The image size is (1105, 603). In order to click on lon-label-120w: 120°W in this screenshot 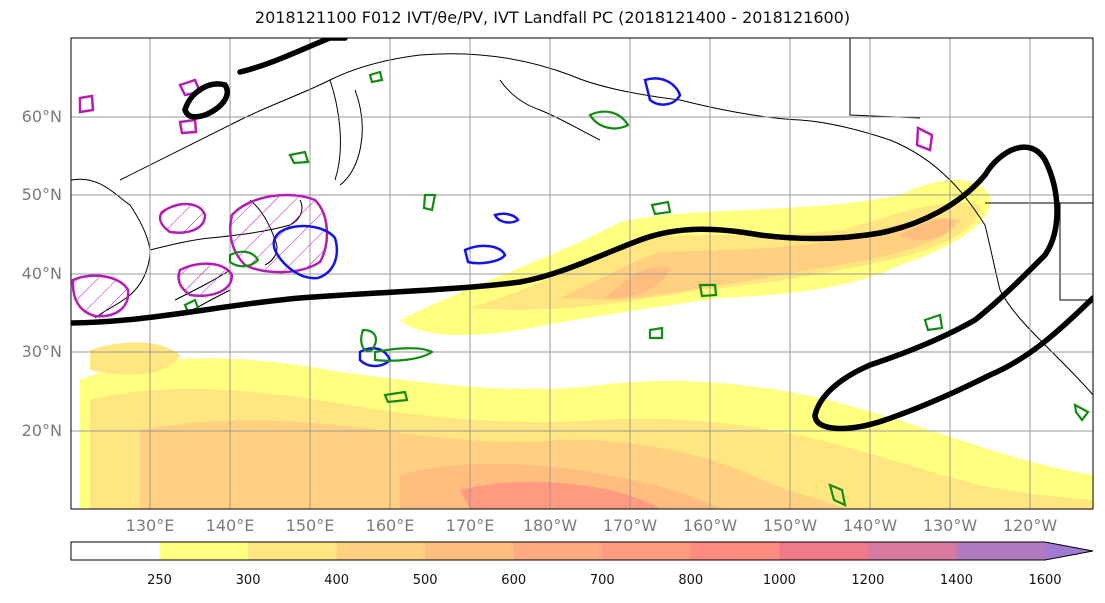, I will do `click(1030, 525)`.